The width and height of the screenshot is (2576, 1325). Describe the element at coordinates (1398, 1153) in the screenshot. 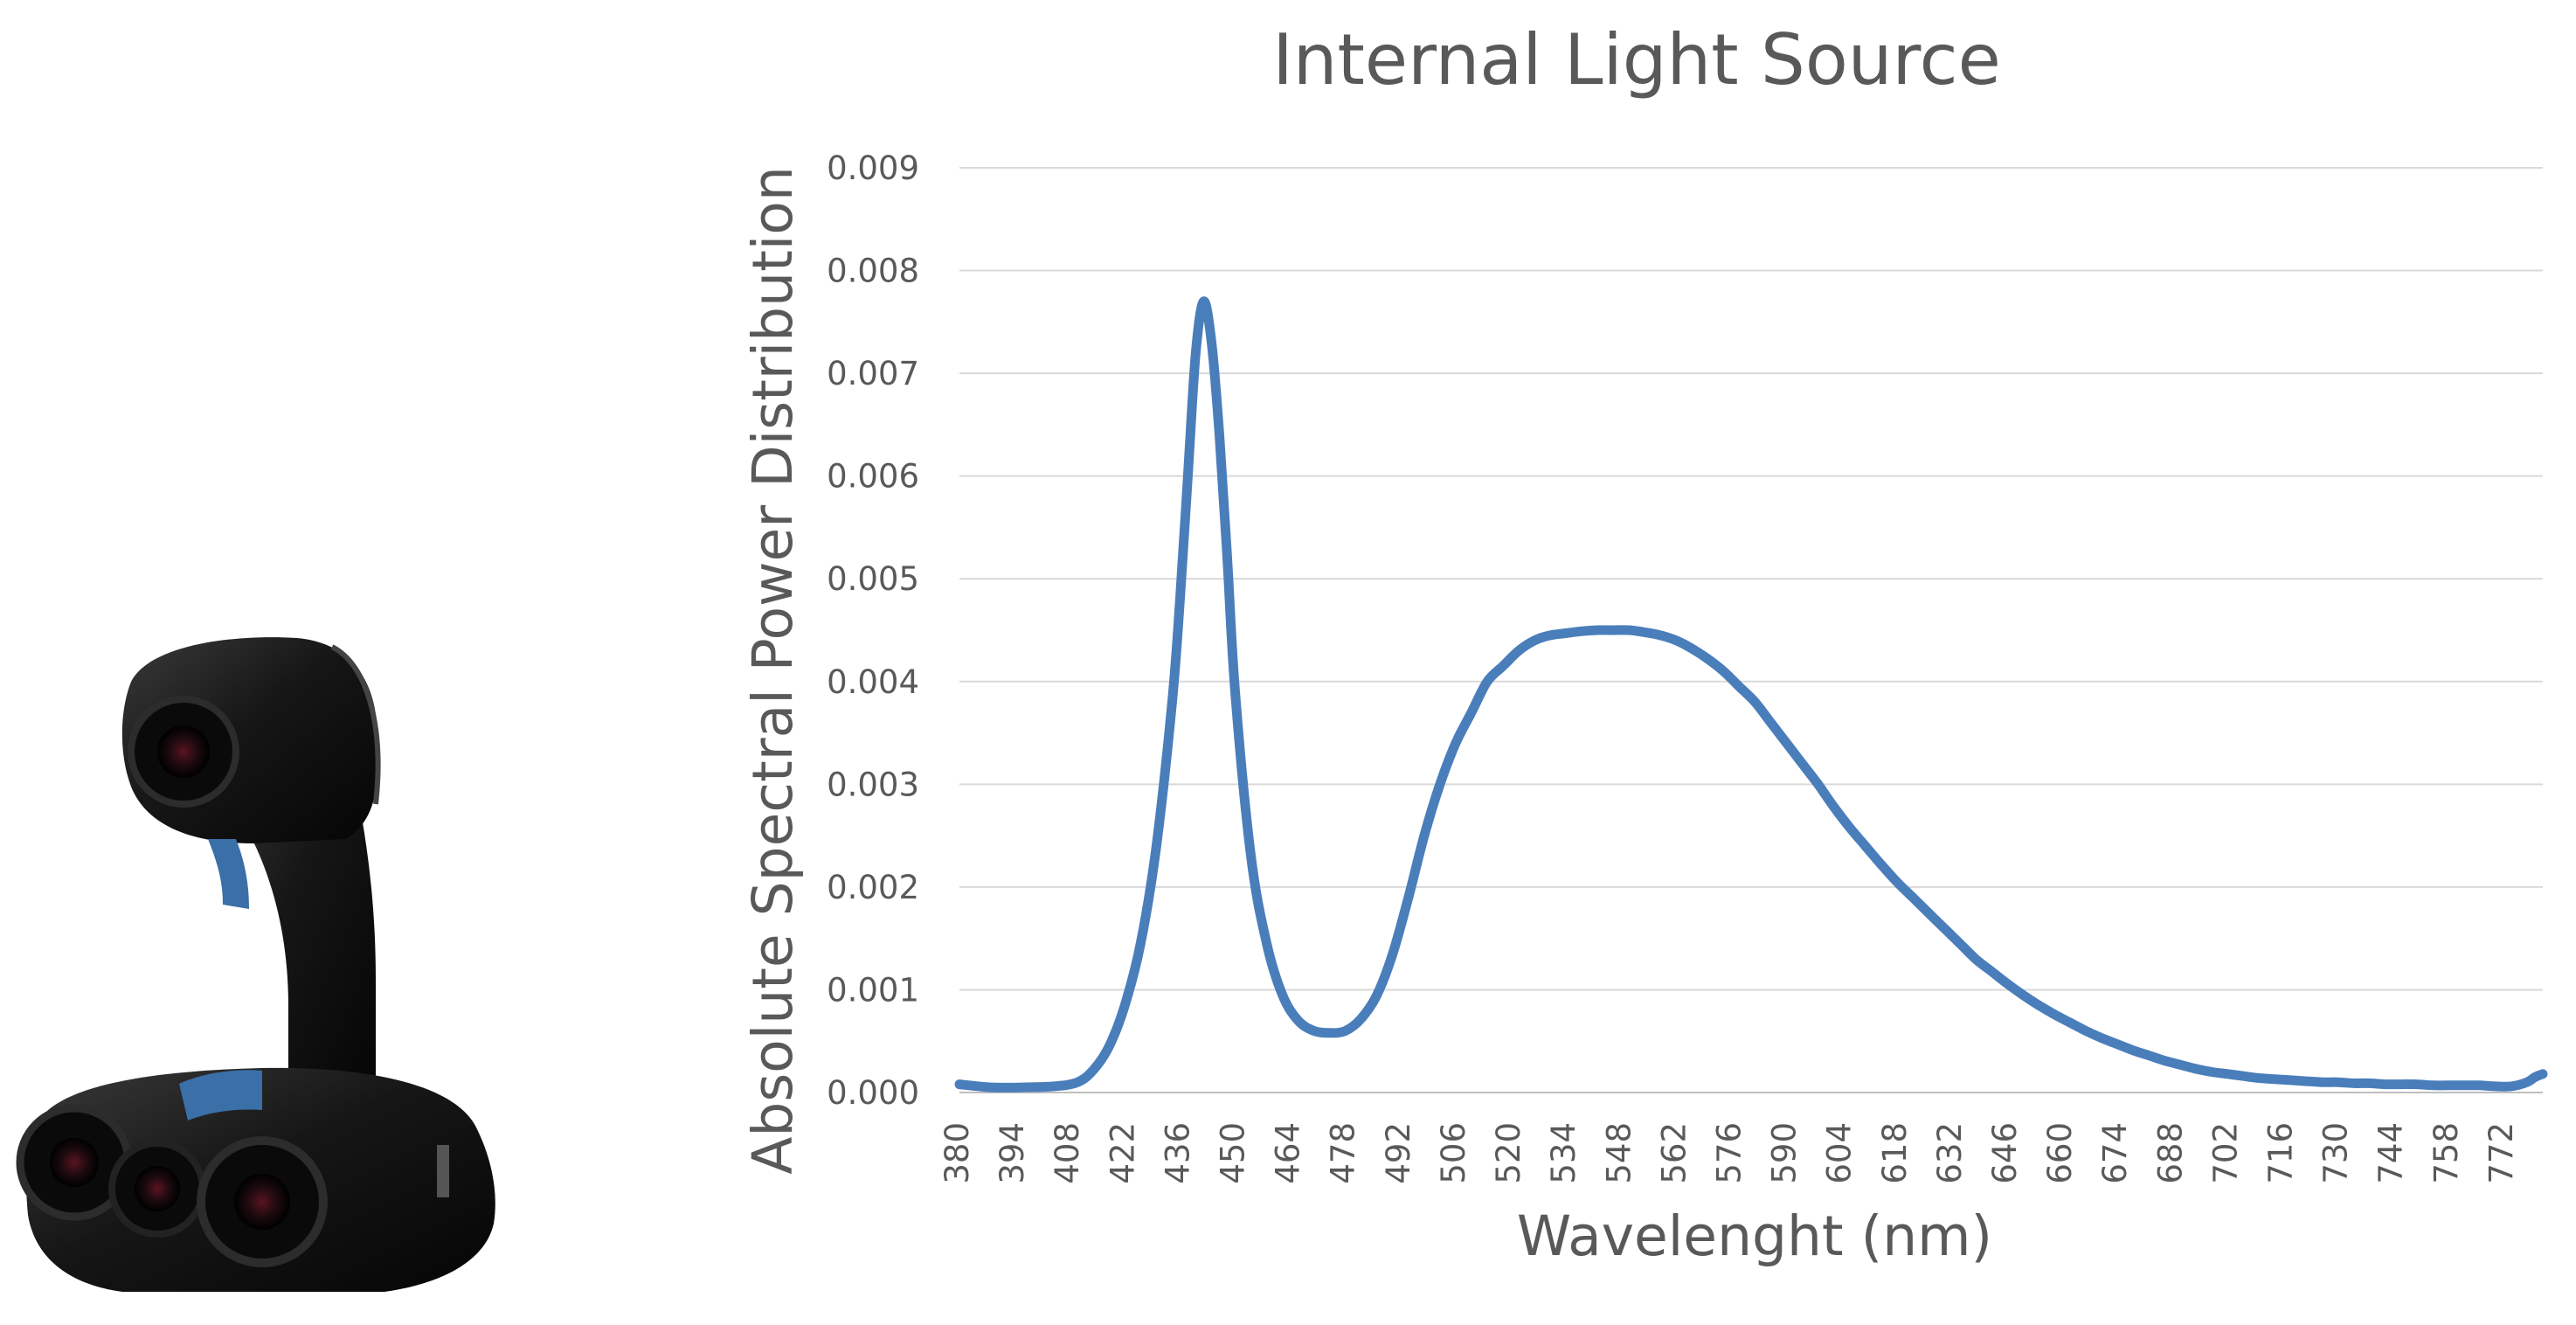

I see `x-tick-label: 492` at that location.